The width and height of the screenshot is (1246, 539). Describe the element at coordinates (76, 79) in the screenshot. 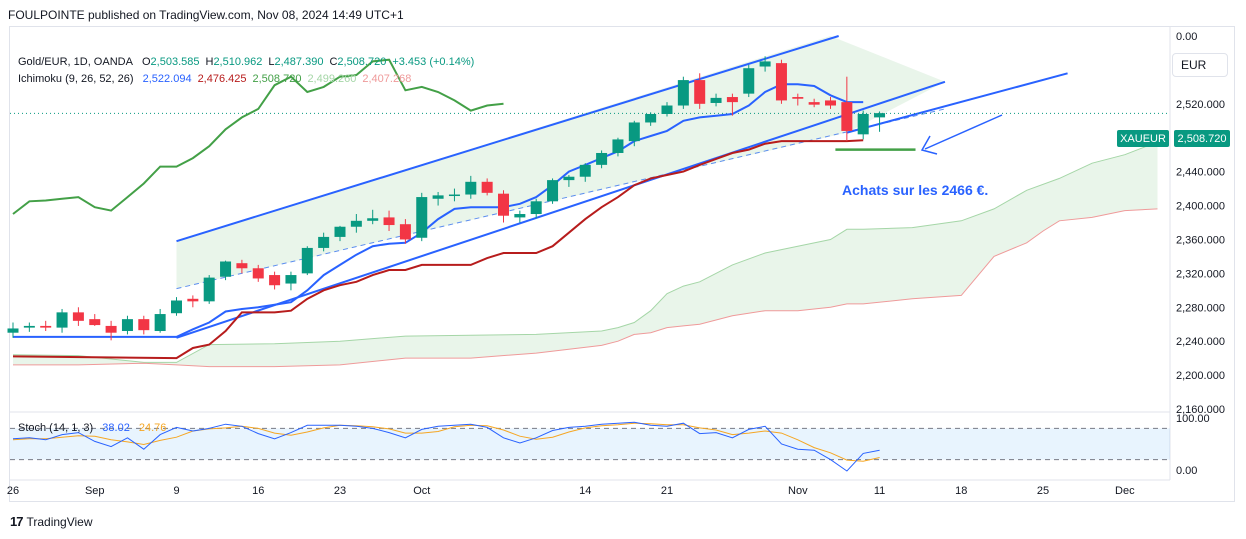

I see `ichimoku-label: Ichimoku (9, 26, 52, 26)` at that location.